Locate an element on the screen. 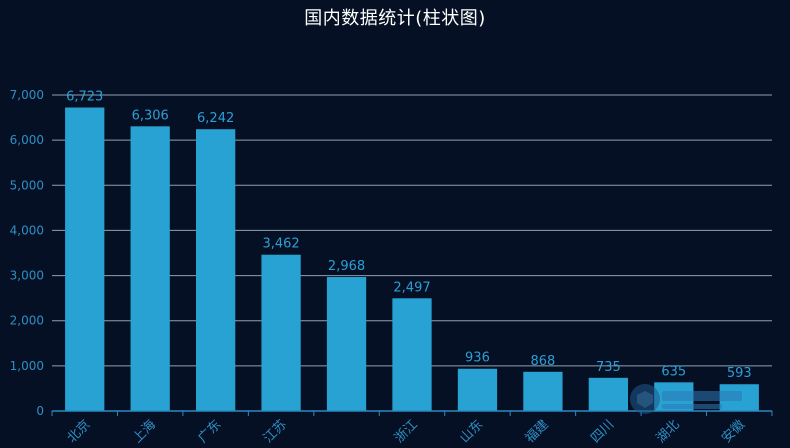 This screenshot has height=448, width=790. data-label: 2,968 is located at coordinates (346, 266).